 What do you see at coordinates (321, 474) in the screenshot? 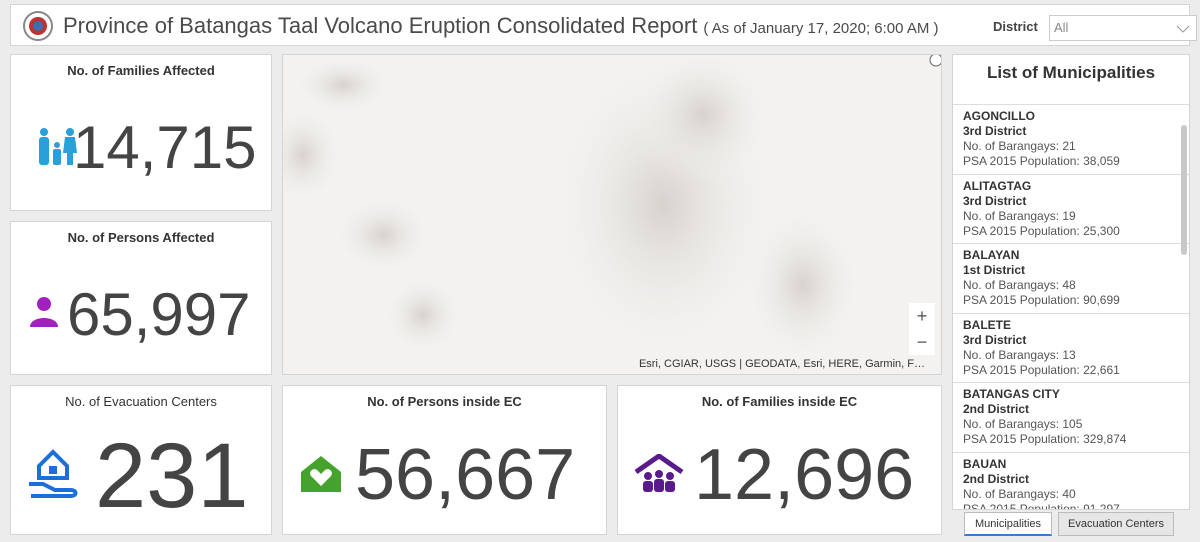
I see `icon-house-heart` at bounding box center [321, 474].